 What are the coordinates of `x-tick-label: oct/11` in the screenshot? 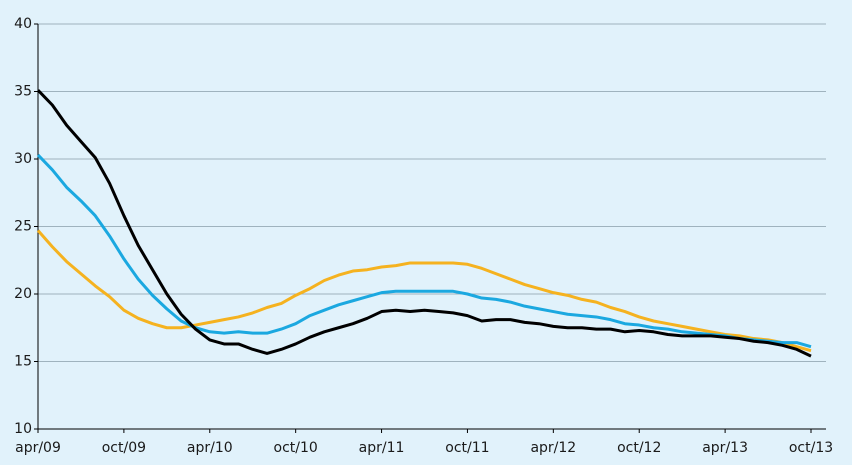 It's located at (467, 448).